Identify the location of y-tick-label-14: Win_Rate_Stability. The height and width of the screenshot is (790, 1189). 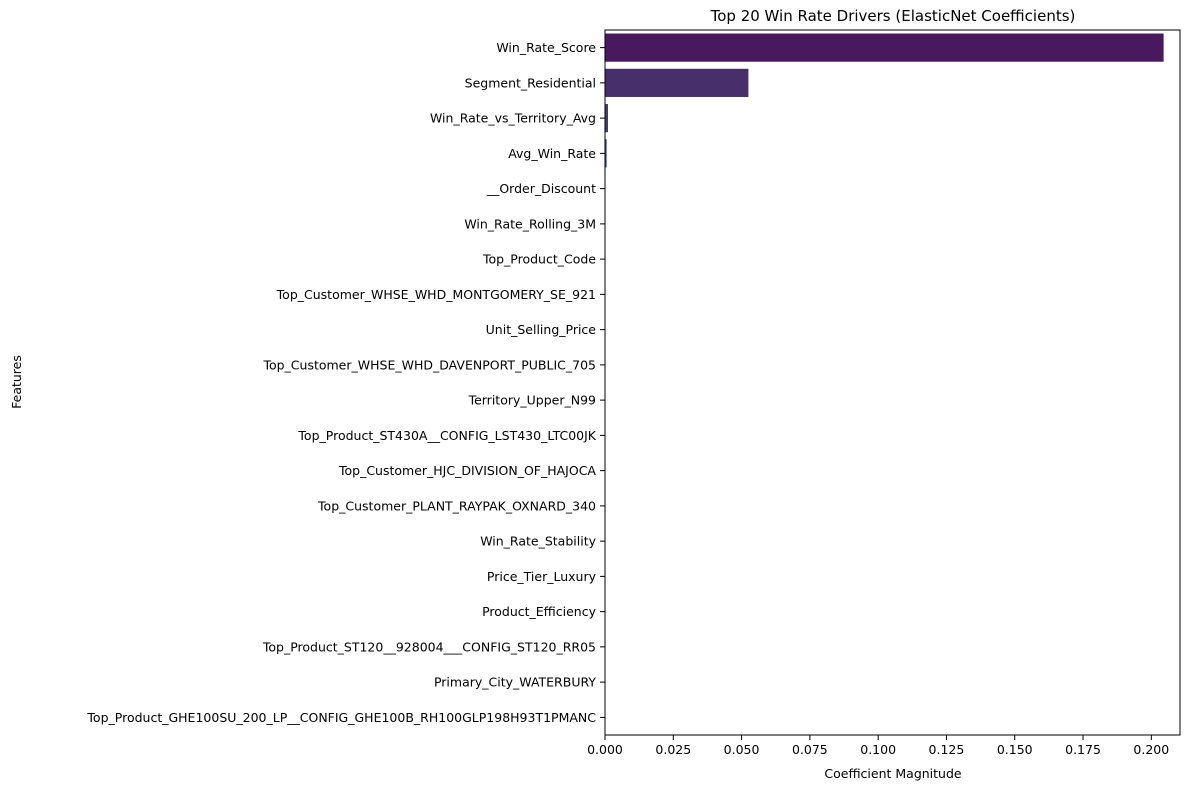
(538, 541).